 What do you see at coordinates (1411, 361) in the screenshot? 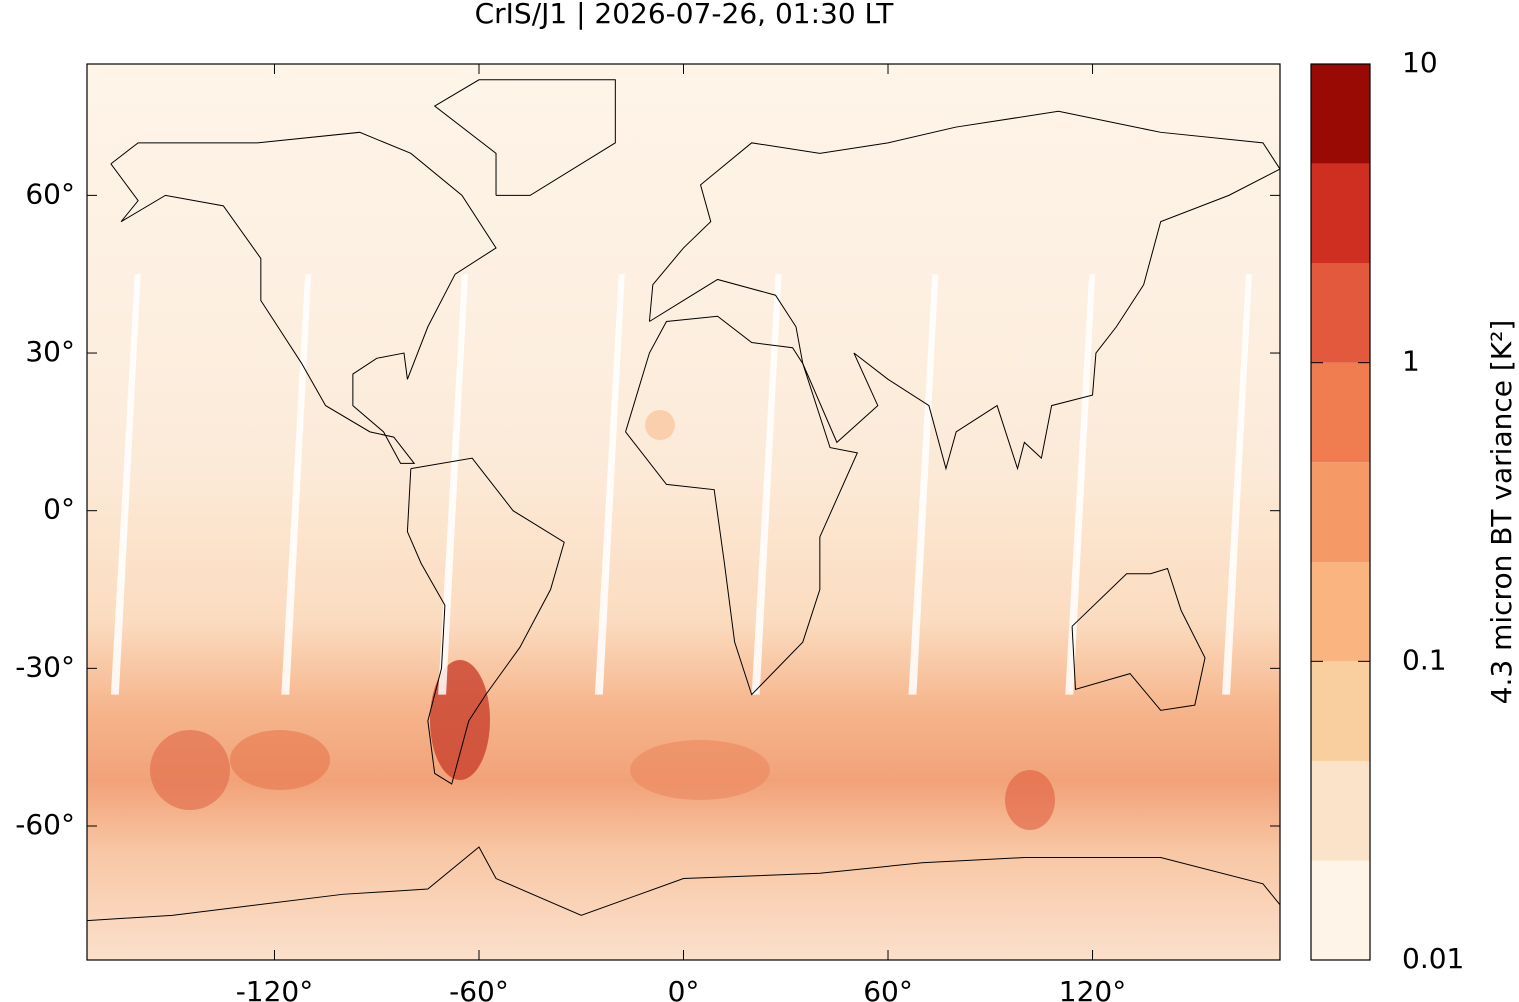
I see `colorbar-tick-label: 1` at bounding box center [1411, 361].